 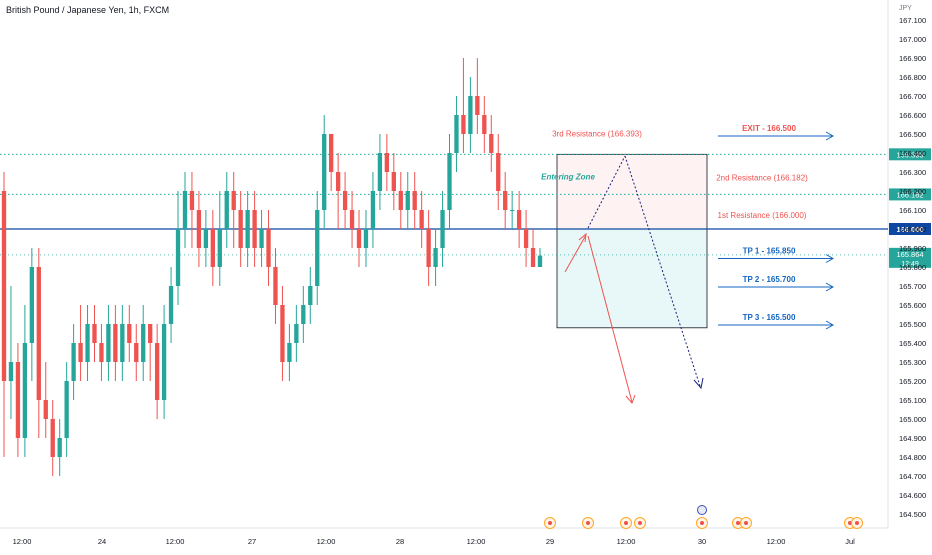 I want to click on scenario-arrow-blue-down-head, so click(x=698, y=383).